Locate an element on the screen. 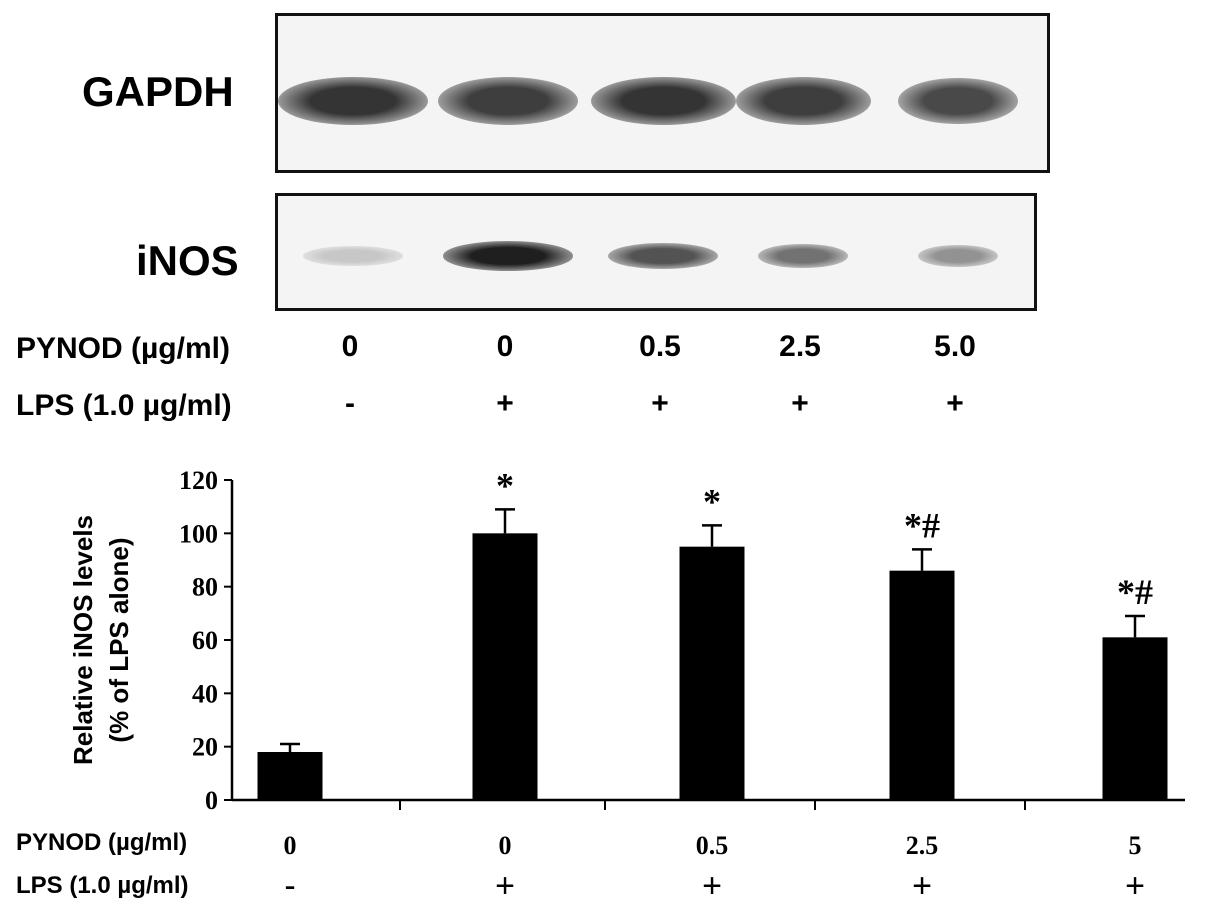  y-tick-label: 80 is located at coordinates (205, 587).